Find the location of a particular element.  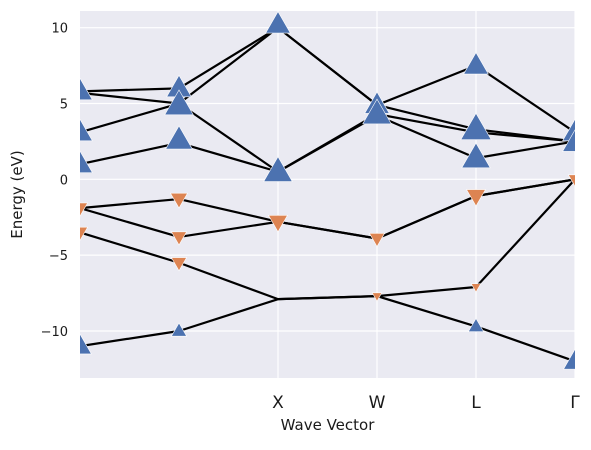

y-tick-label: −5 is located at coordinates (58, 256).